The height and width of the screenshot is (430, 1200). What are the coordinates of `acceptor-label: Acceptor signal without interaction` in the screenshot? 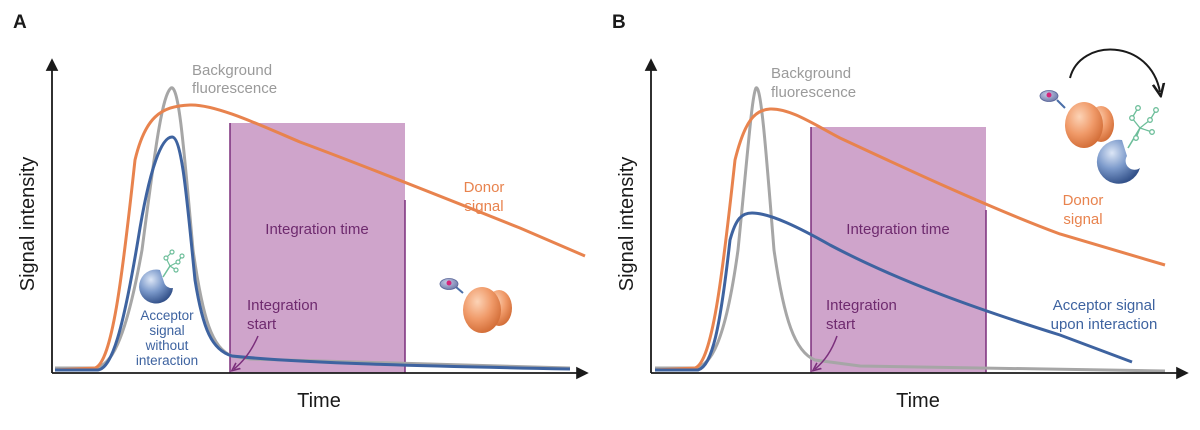 It's located at (167, 338).